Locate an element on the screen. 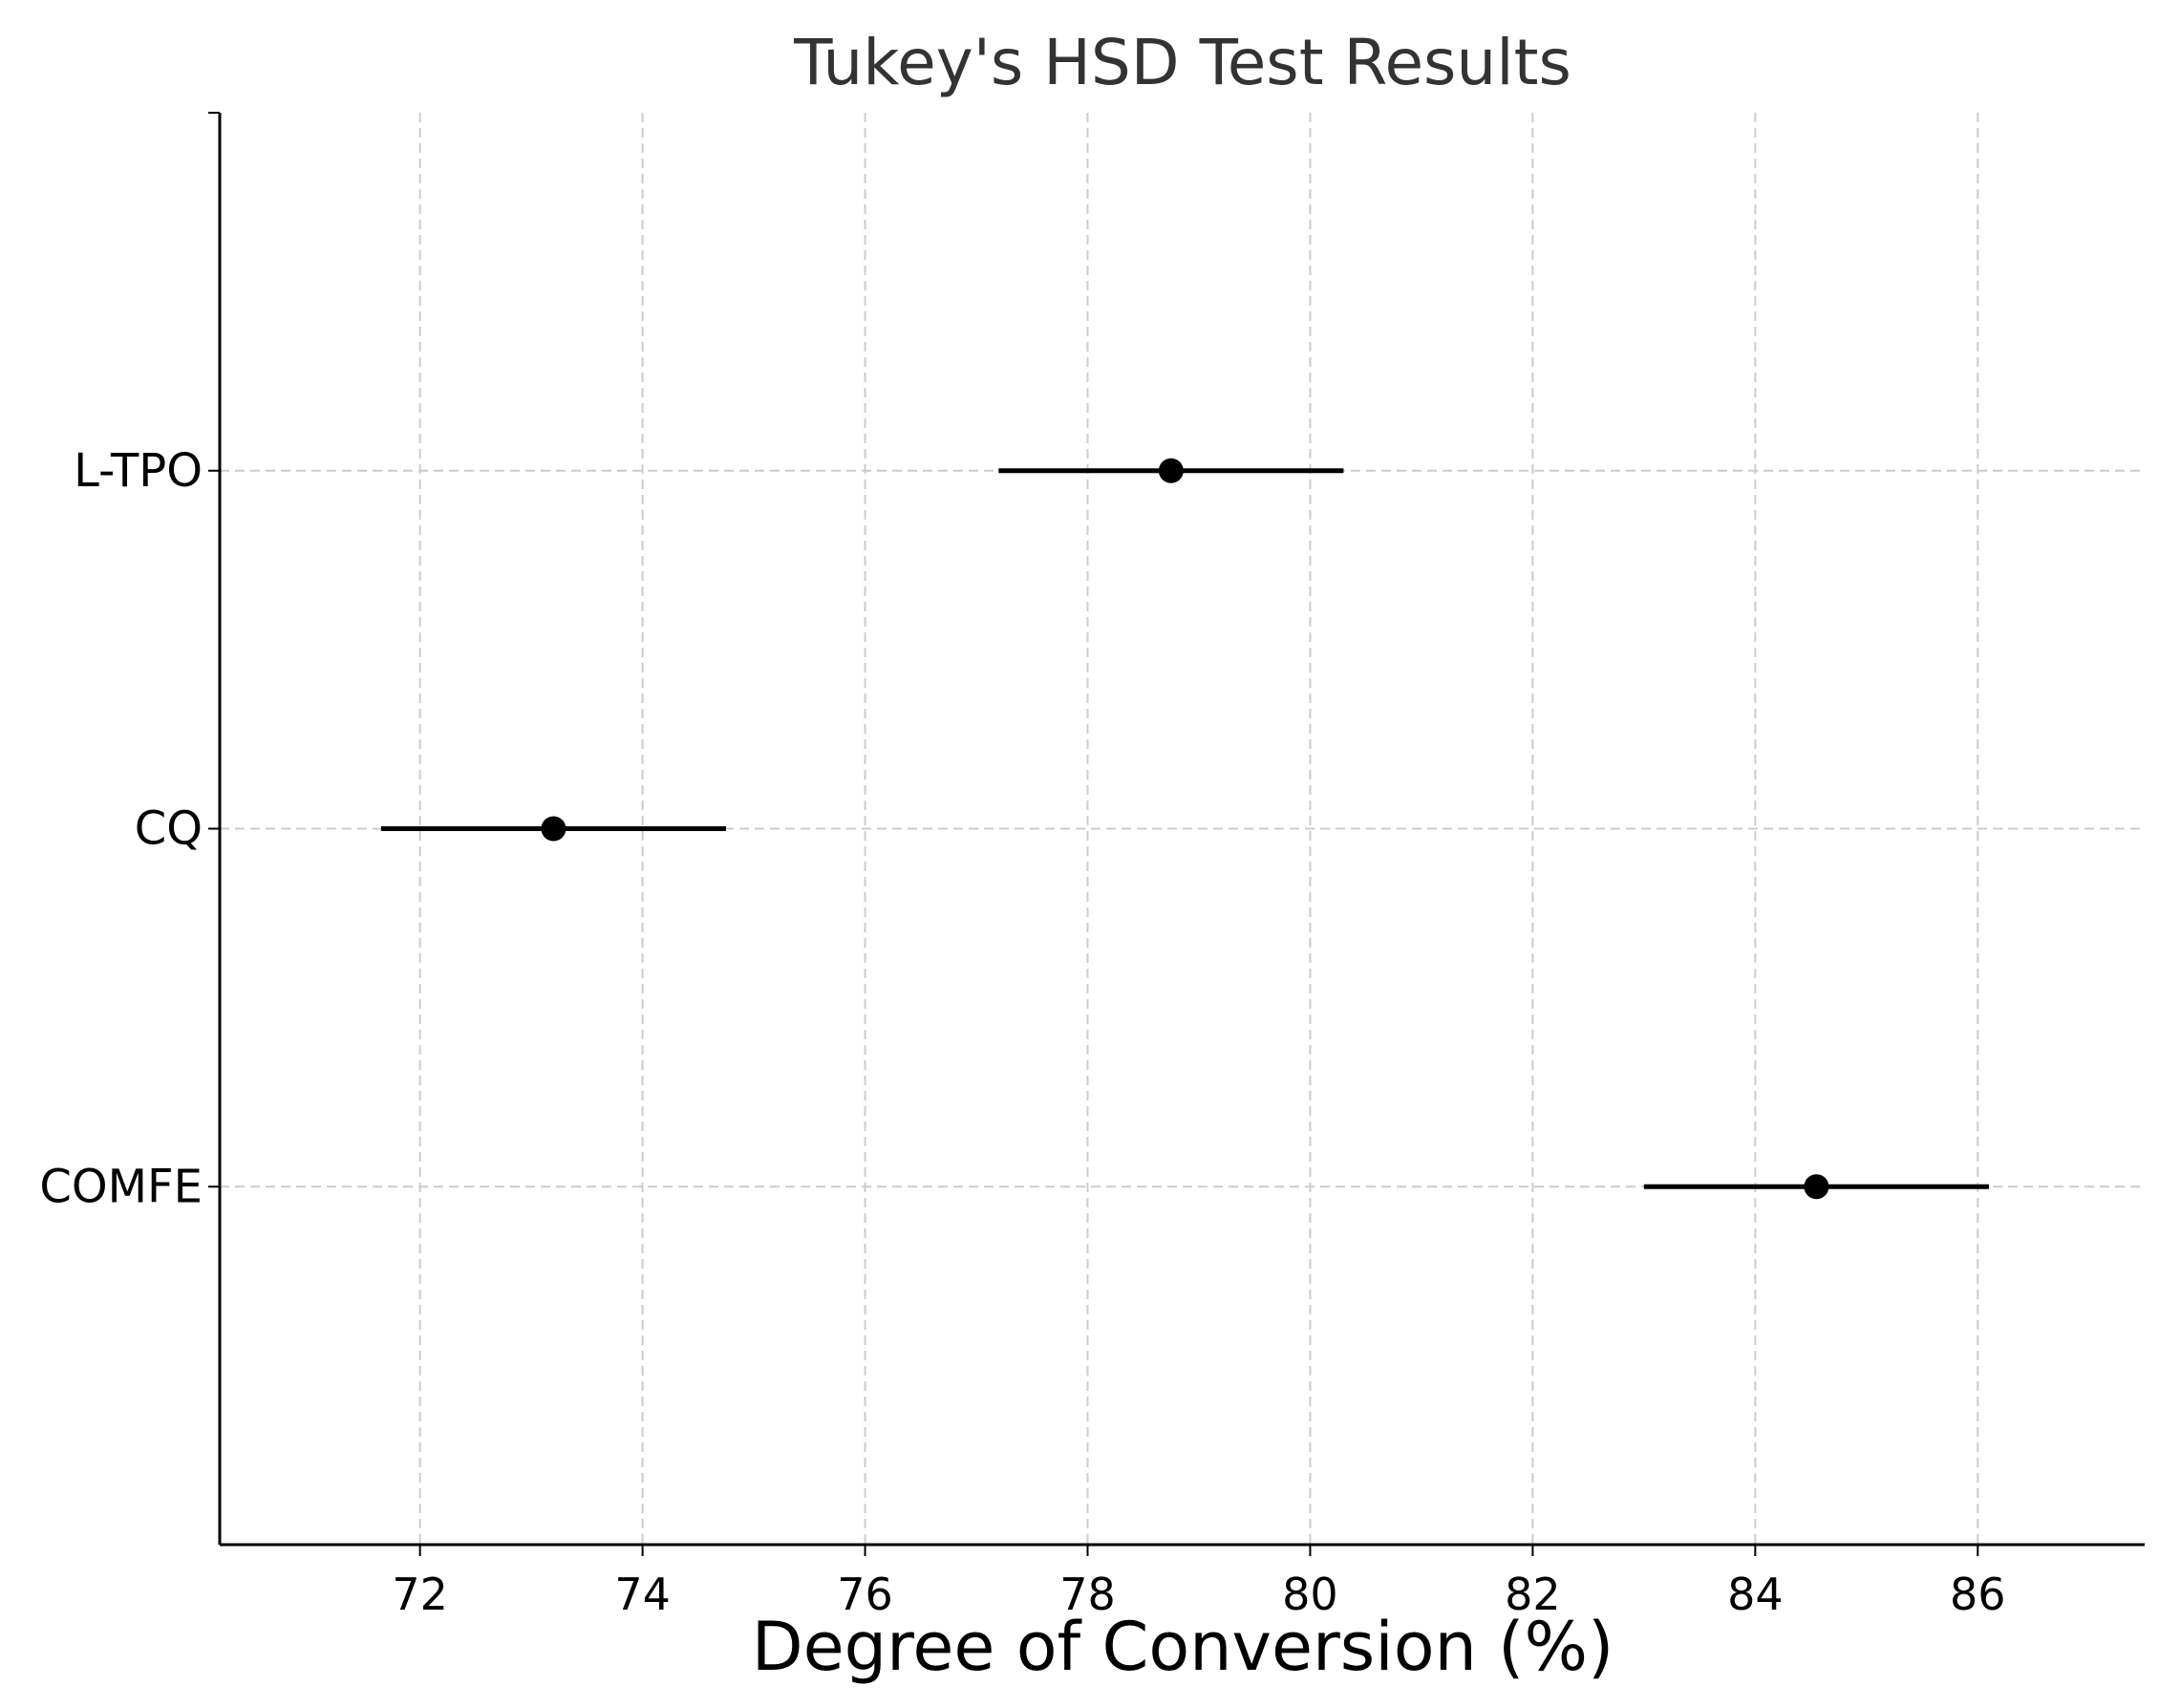 The width and height of the screenshot is (2159, 1708). x-tick-label: 82 is located at coordinates (1533, 1595).